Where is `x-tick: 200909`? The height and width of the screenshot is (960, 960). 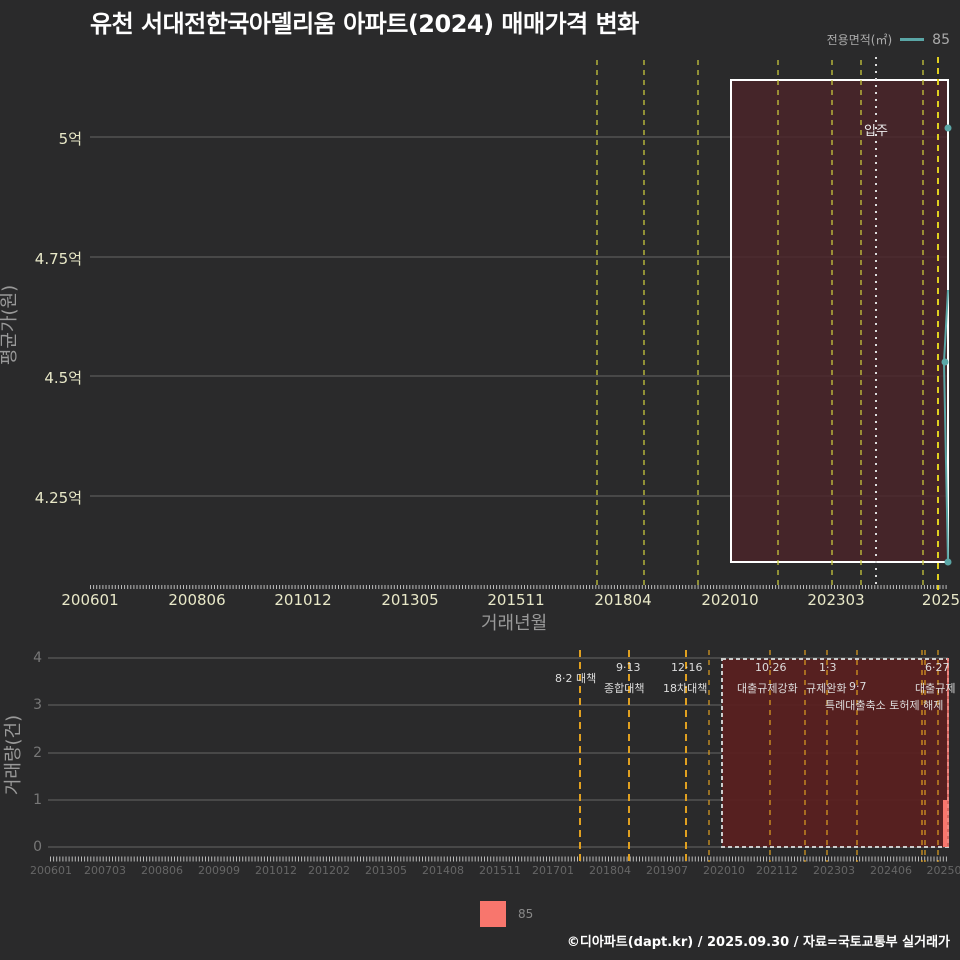
x-tick: 200909 is located at coordinates (219, 870).